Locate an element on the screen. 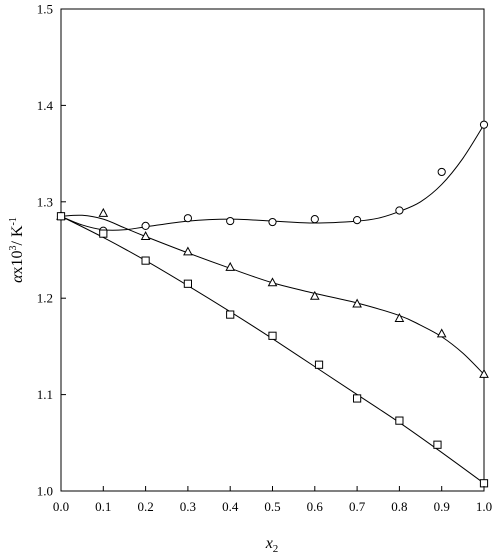 The height and width of the screenshot is (554, 497). x-tick-label: 0.3 is located at coordinates (188, 506).